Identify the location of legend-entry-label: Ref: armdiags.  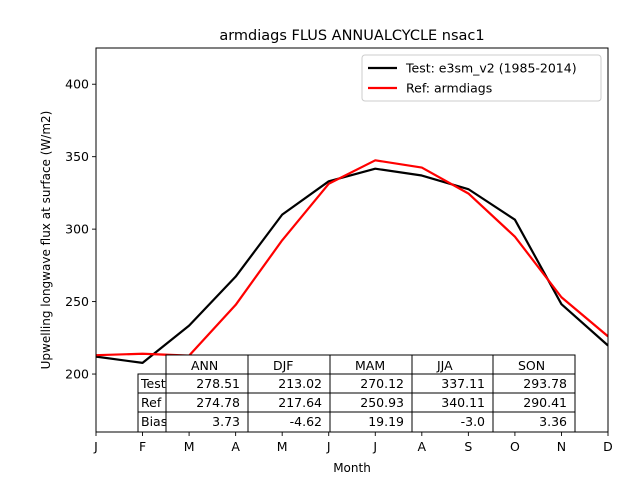
(449, 88).